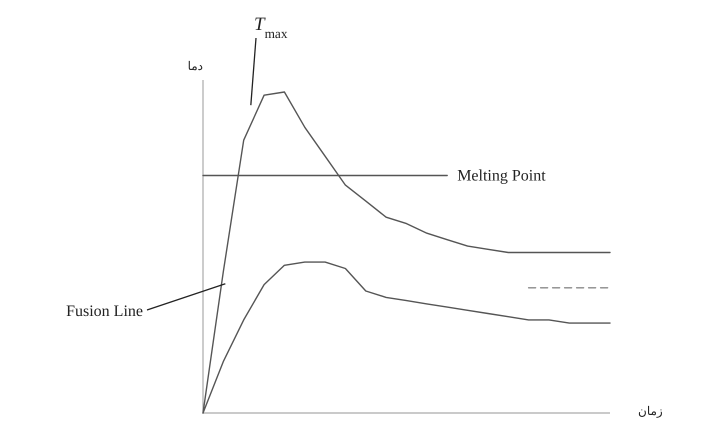  Describe the element at coordinates (650, 411) in the screenshot. I see `x-axis-title: زمان` at that location.